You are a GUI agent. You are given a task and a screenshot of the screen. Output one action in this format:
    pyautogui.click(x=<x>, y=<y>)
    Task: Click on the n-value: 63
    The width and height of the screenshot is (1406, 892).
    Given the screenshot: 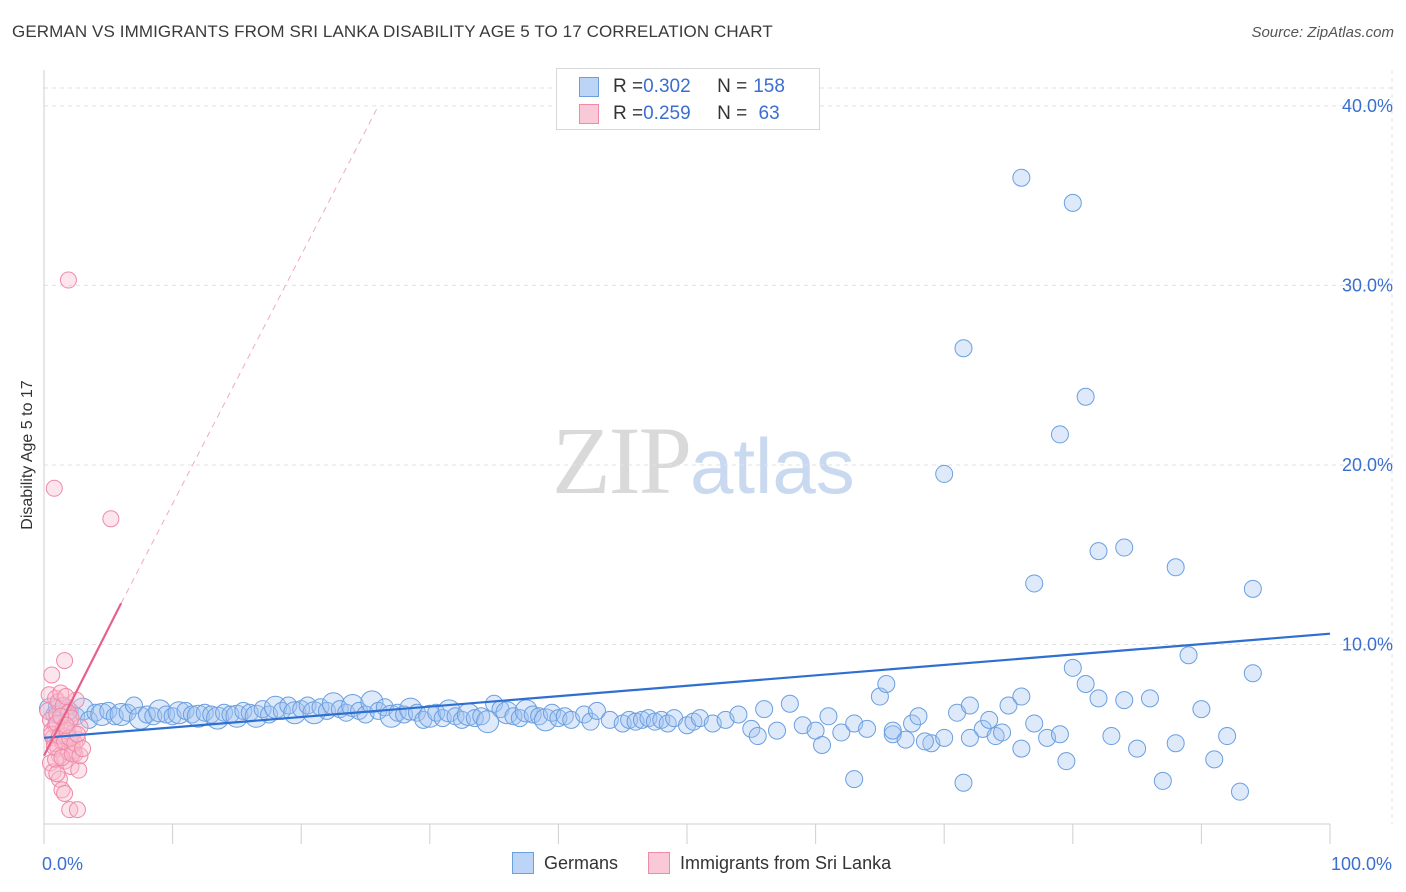 What is the action you would take?
    pyautogui.click(x=766, y=113)
    